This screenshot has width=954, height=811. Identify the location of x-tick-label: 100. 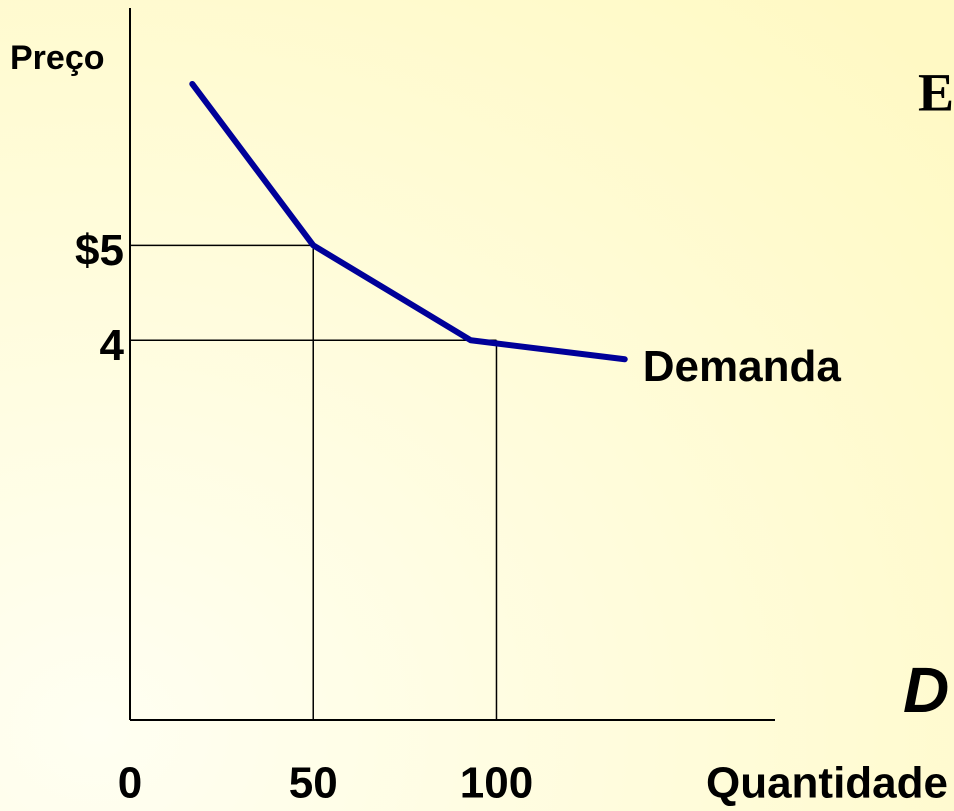
(496, 783).